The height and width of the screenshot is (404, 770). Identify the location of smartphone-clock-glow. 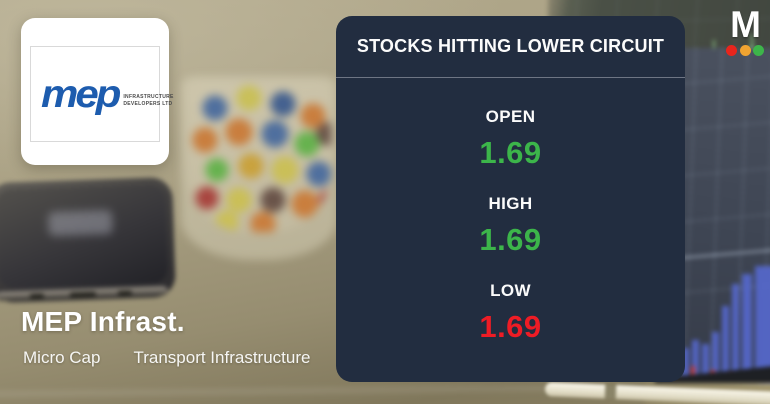
(80, 223).